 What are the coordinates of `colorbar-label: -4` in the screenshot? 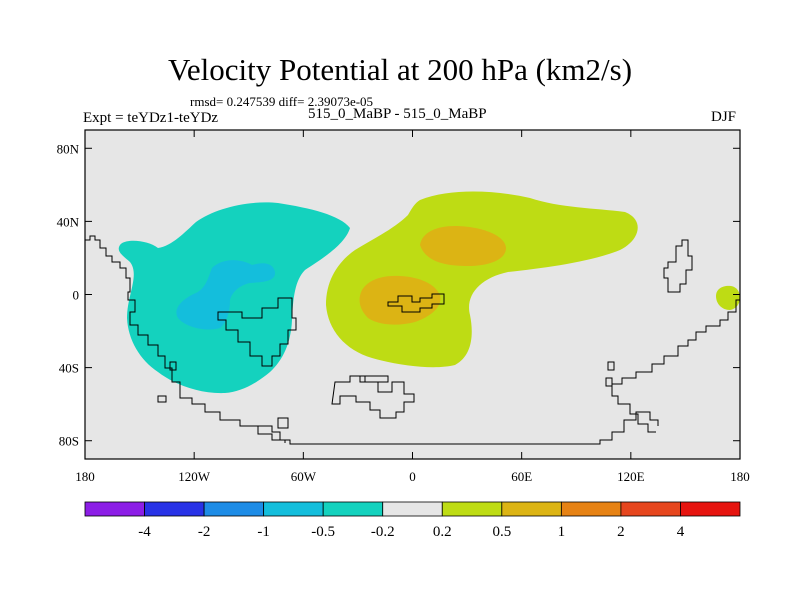 It's located at (144, 532).